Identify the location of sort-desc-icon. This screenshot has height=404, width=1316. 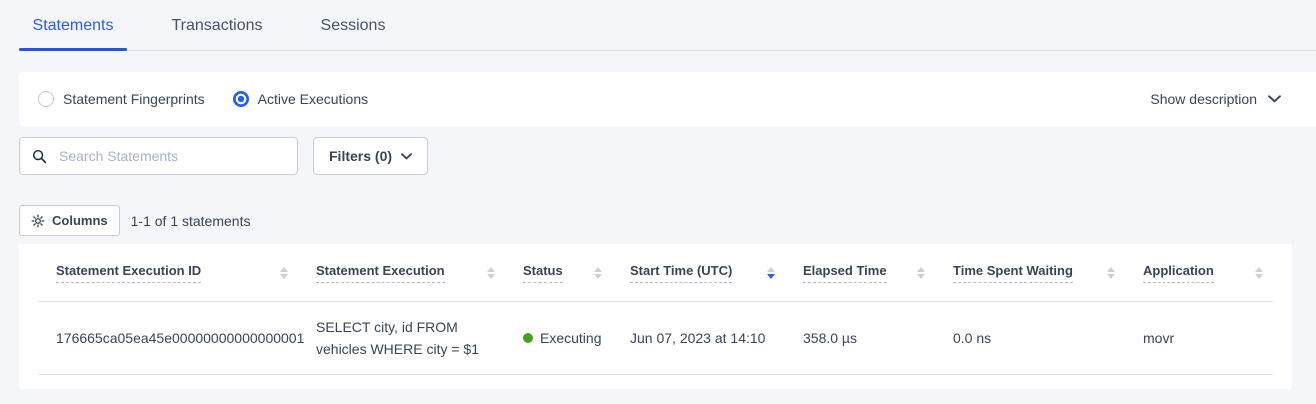
(771, 272).